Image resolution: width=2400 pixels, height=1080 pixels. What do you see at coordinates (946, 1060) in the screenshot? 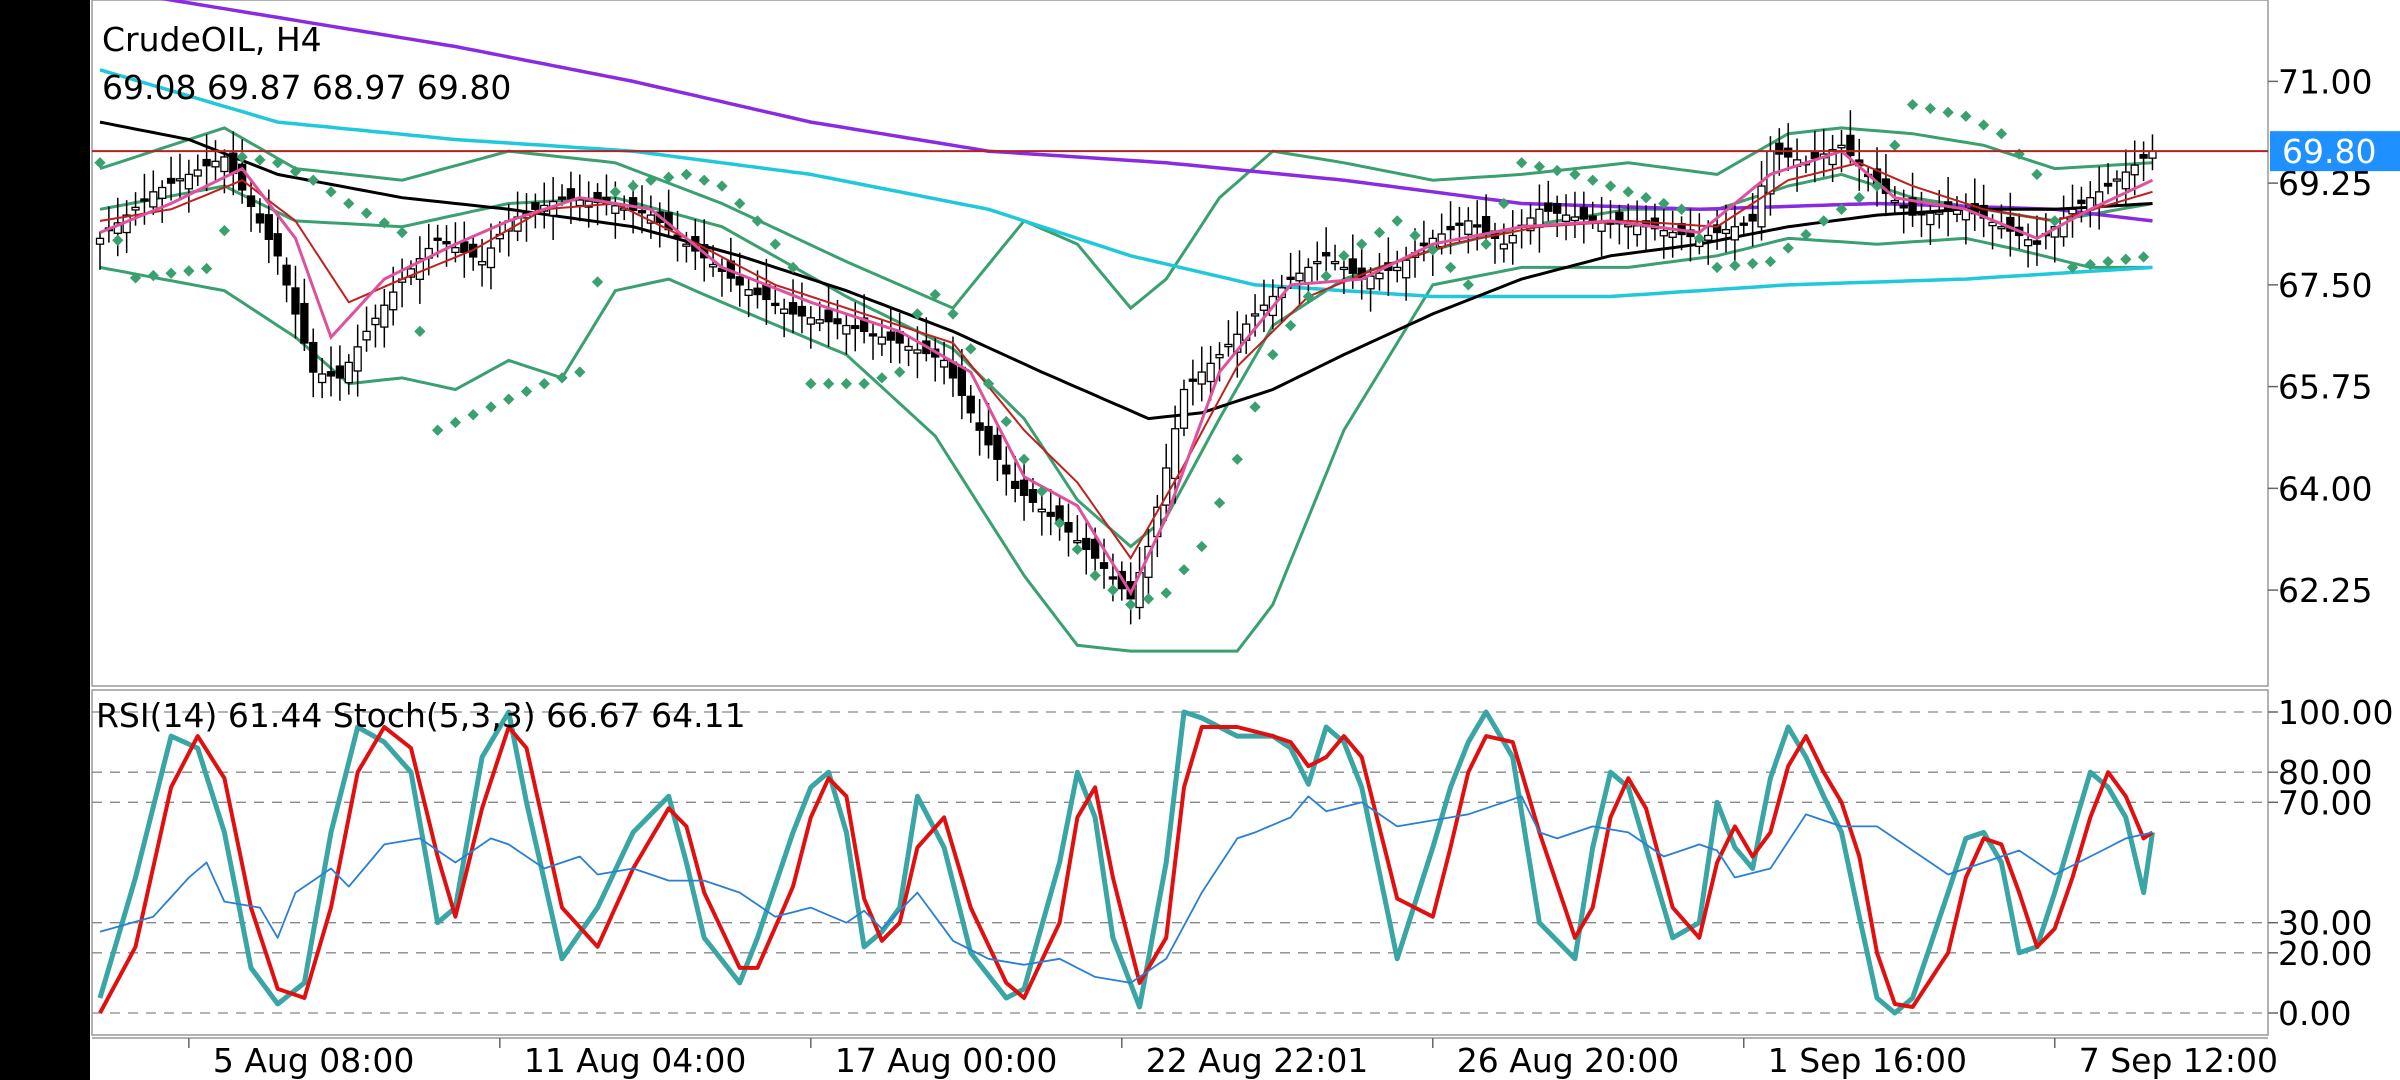
I see `x-tick-label: 17 Aug 00:00` at bounding box center [946, 1060].